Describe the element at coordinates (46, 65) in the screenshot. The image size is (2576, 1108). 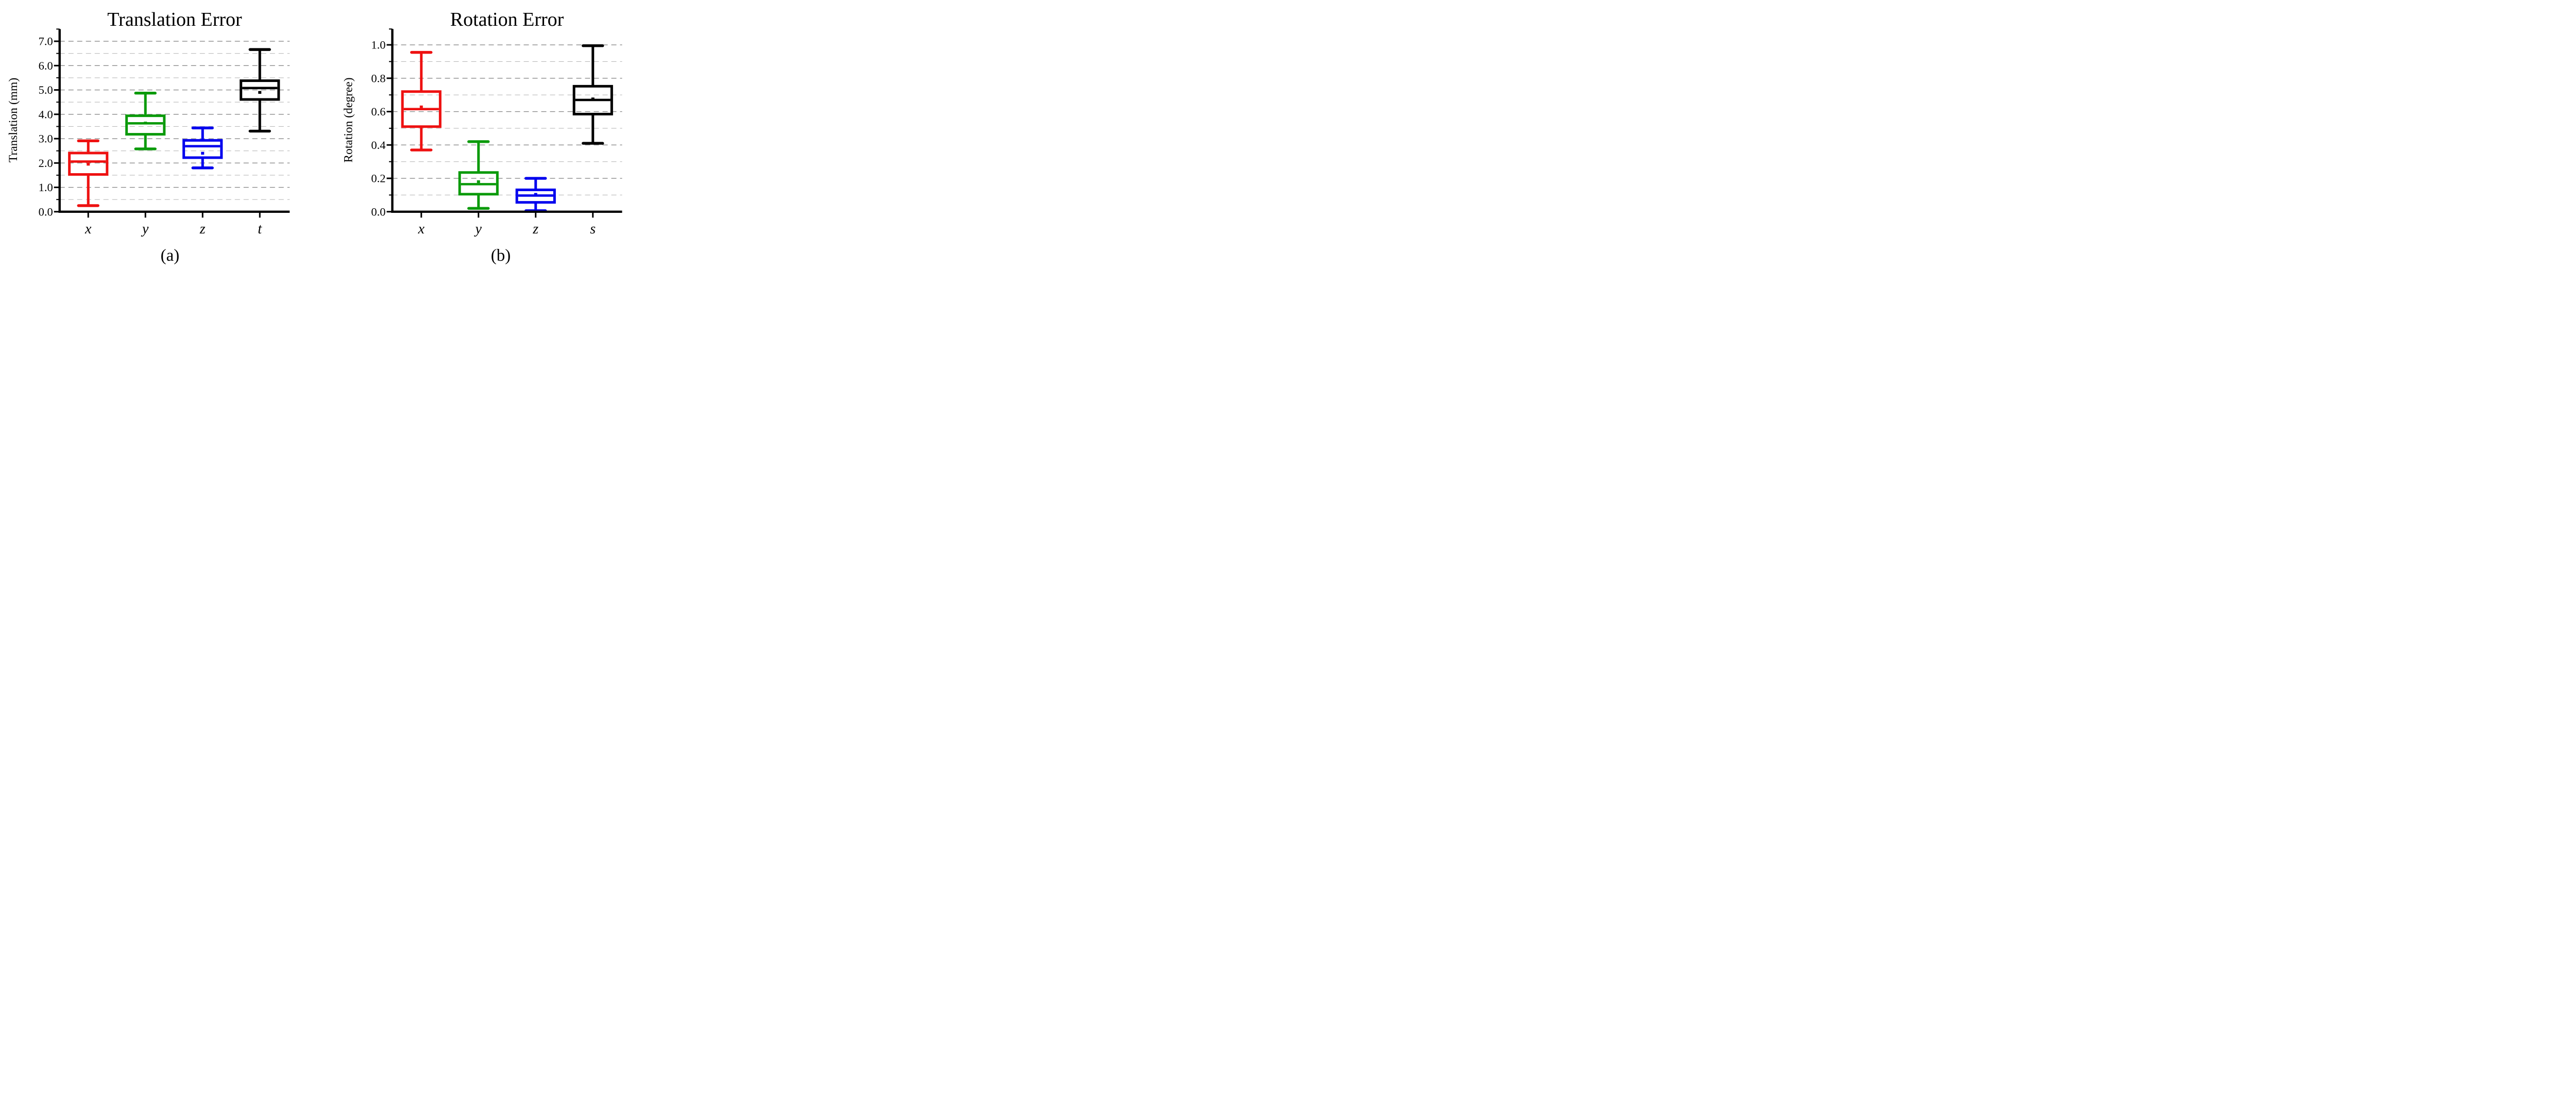
I see `y-tick-label: 6.0` at that location.